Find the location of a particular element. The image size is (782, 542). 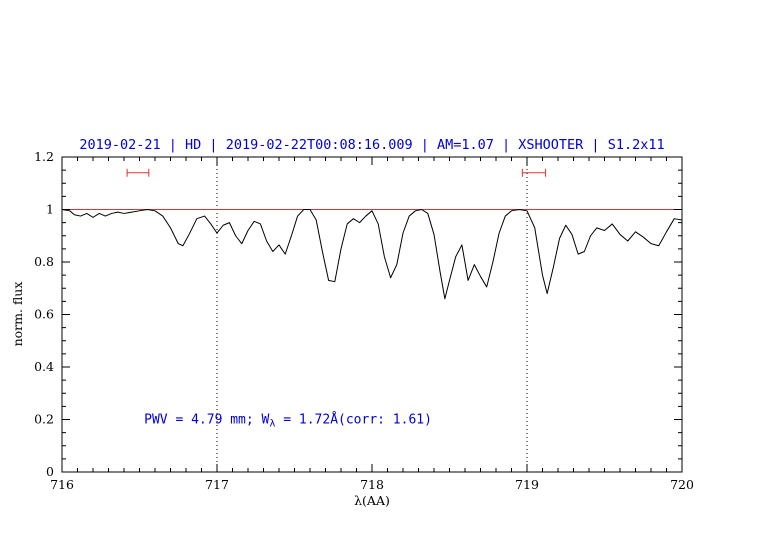

y-axis-label: norm. flux is located at coordinates (17, 314).